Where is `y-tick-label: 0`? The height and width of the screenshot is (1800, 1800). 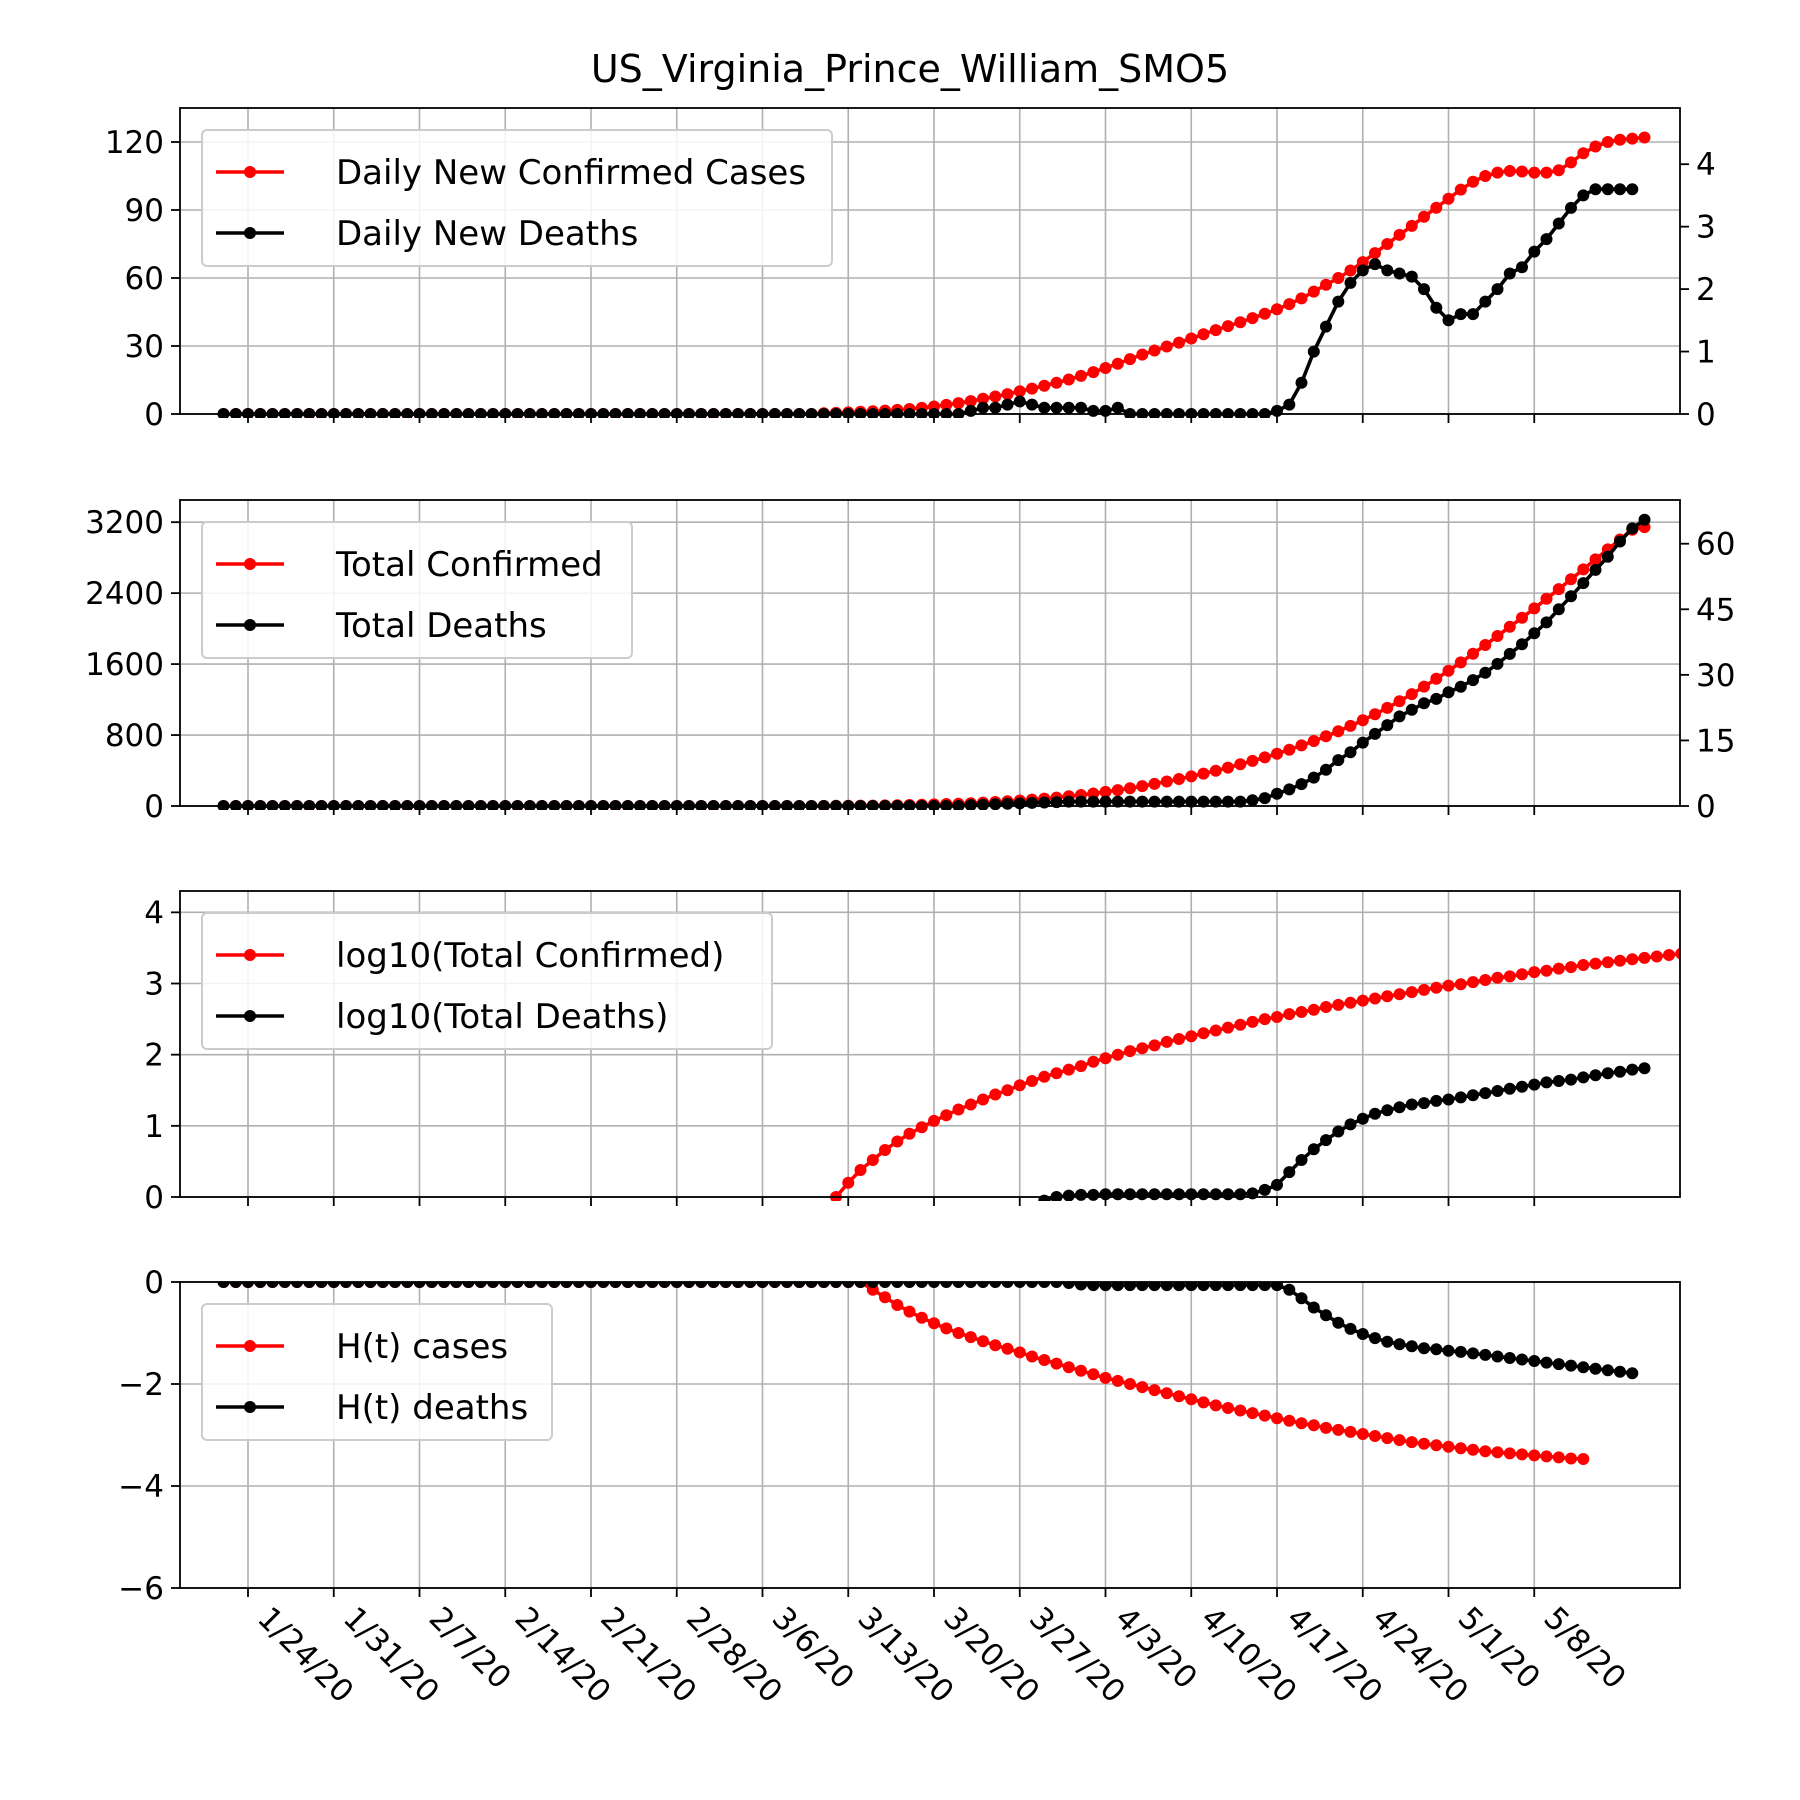 y-tick-label: 0 is located at coordinates (154, 1283).